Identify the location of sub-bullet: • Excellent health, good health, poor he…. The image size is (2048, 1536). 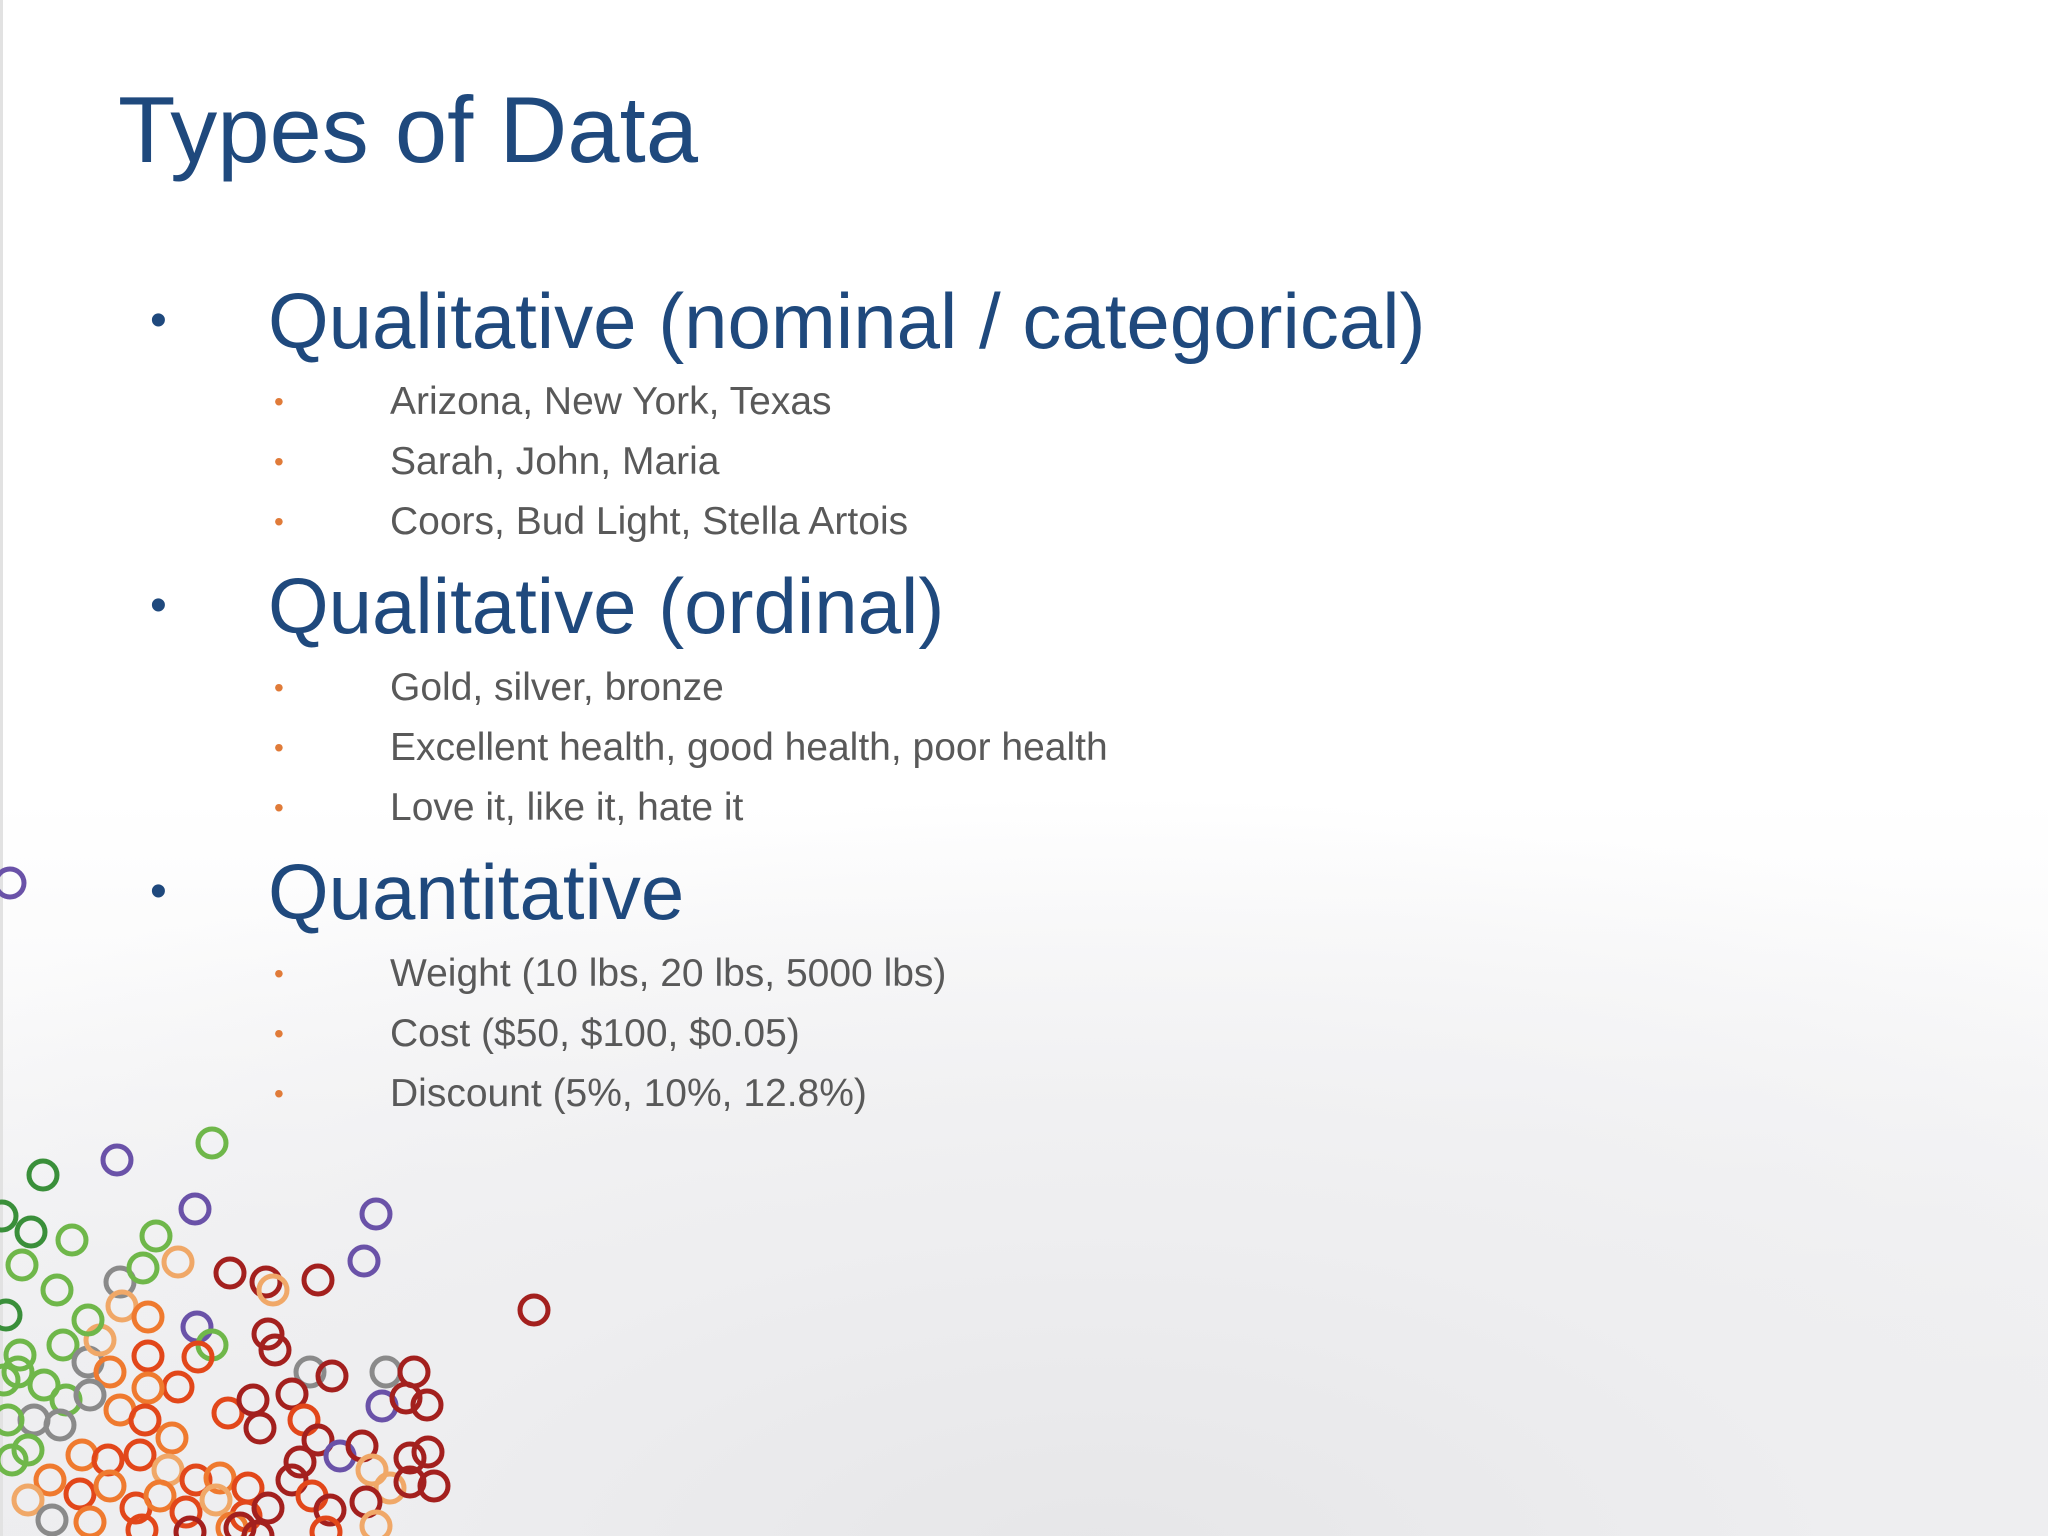
(1024, 748).